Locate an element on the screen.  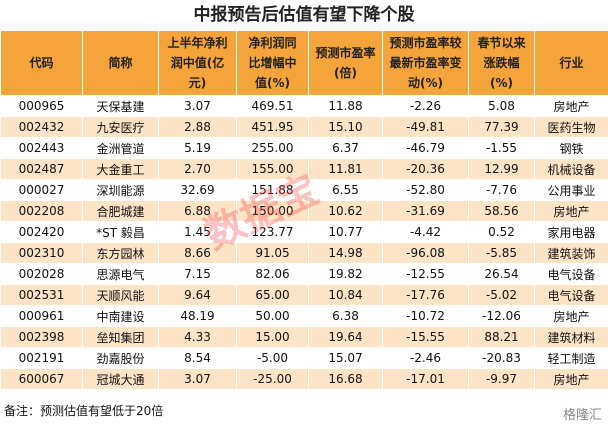
table-cell: -46.79 is located at coordinates (425, 148).